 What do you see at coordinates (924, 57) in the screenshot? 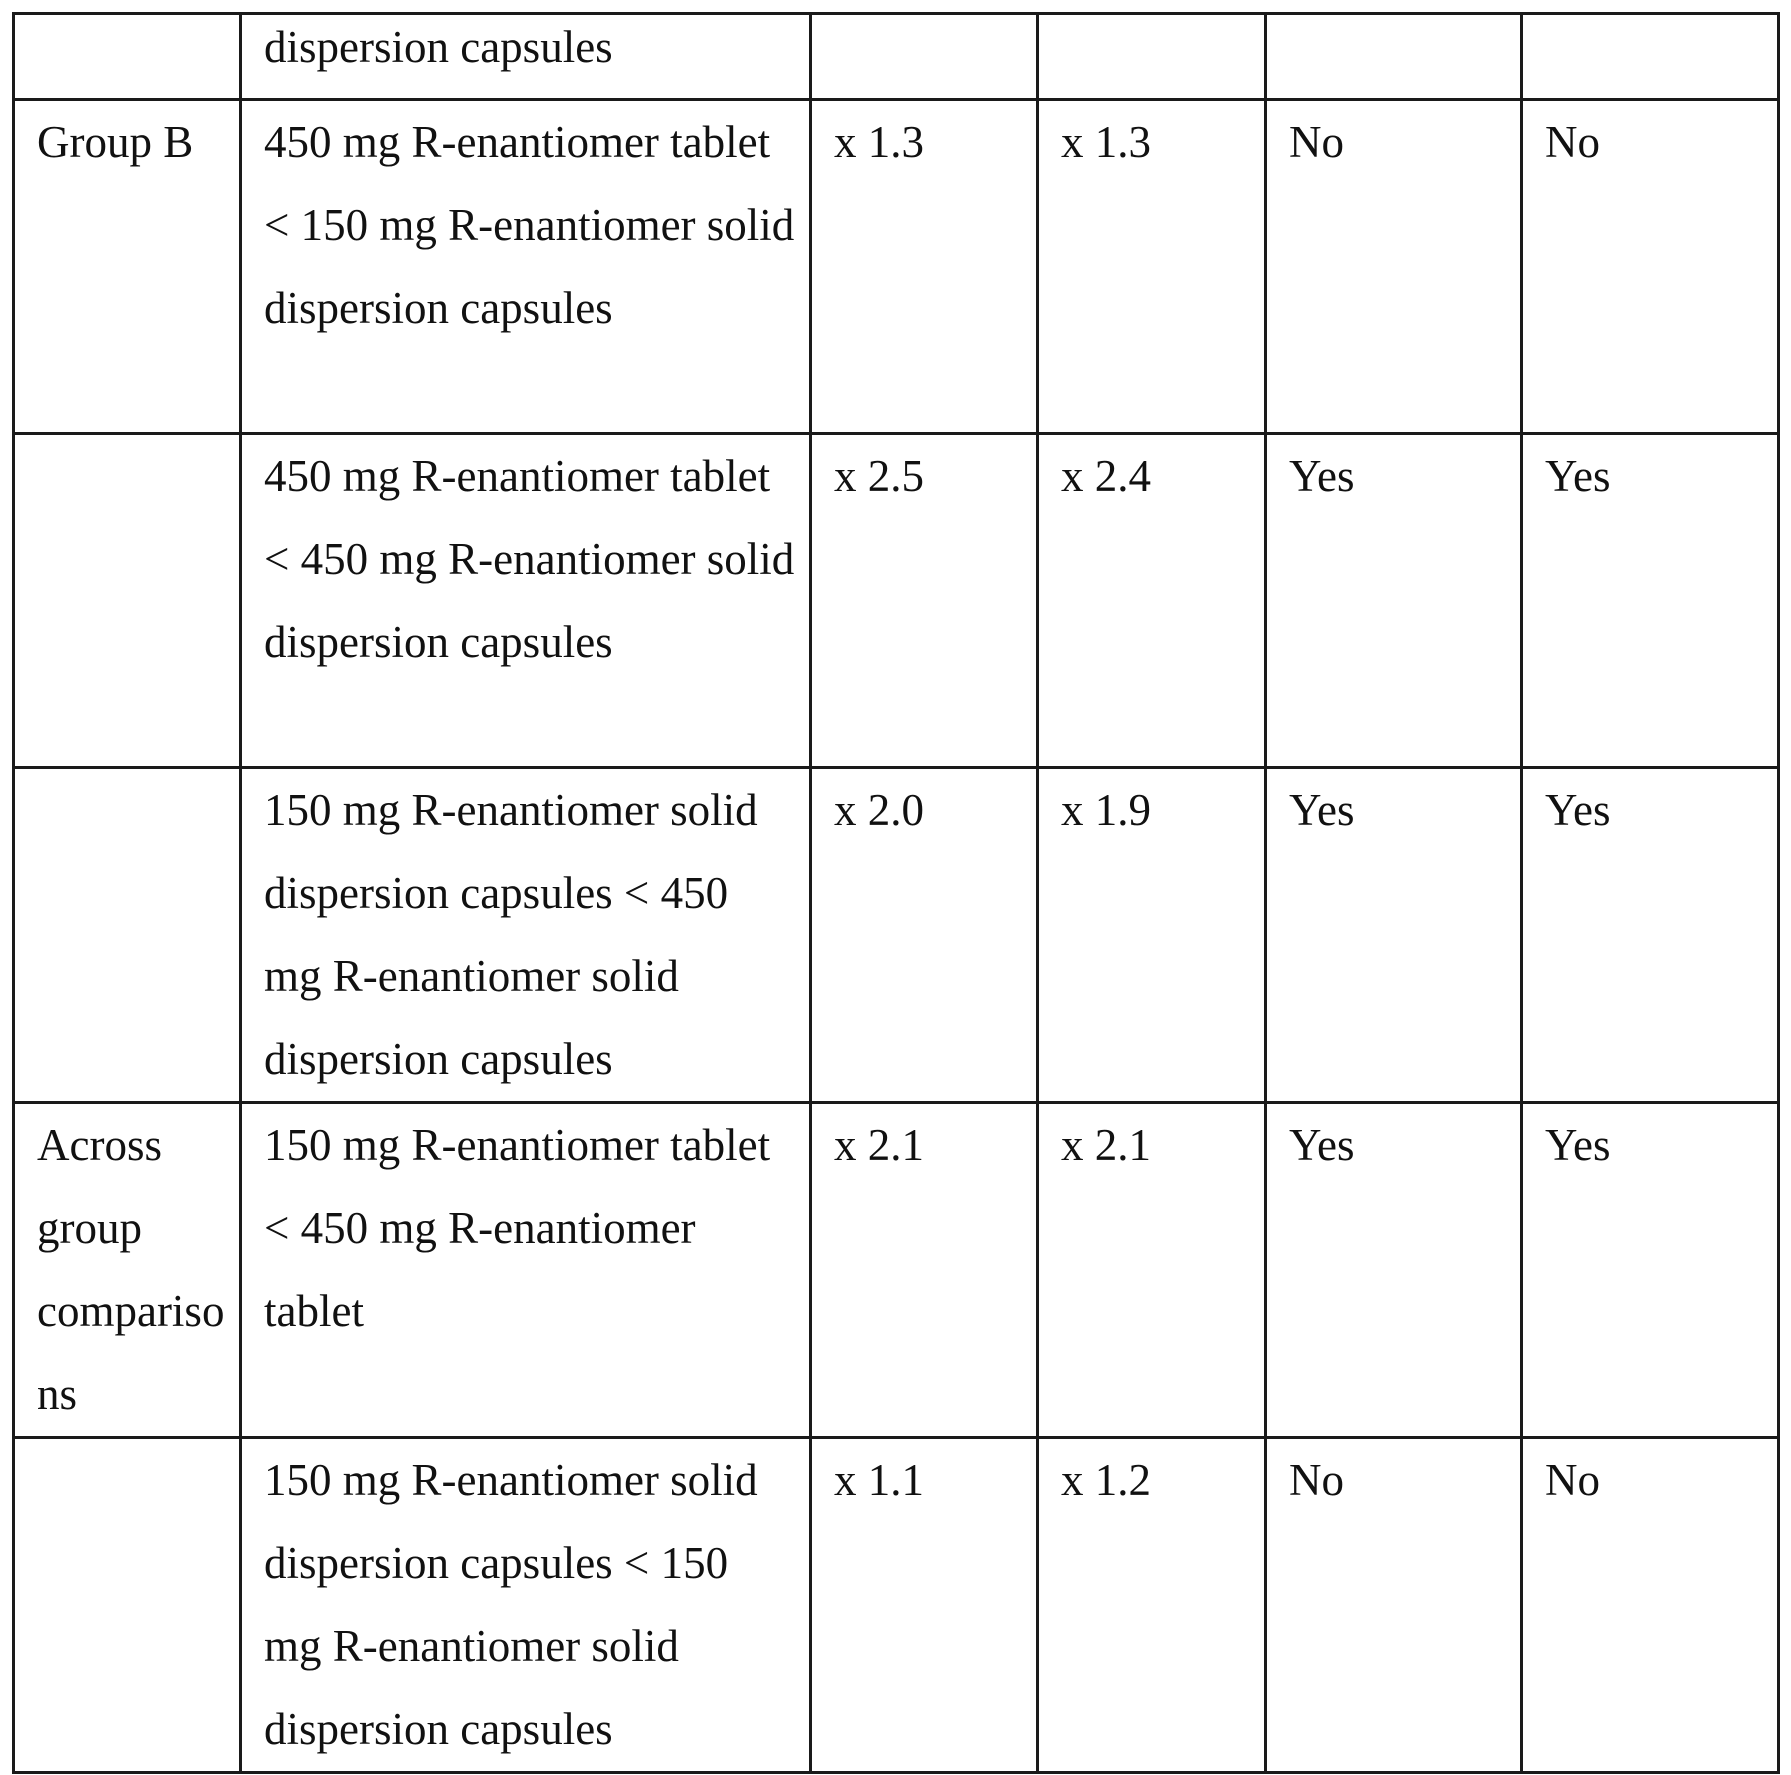
I see `ratio-1-cell` at bounding box center [924, 57].